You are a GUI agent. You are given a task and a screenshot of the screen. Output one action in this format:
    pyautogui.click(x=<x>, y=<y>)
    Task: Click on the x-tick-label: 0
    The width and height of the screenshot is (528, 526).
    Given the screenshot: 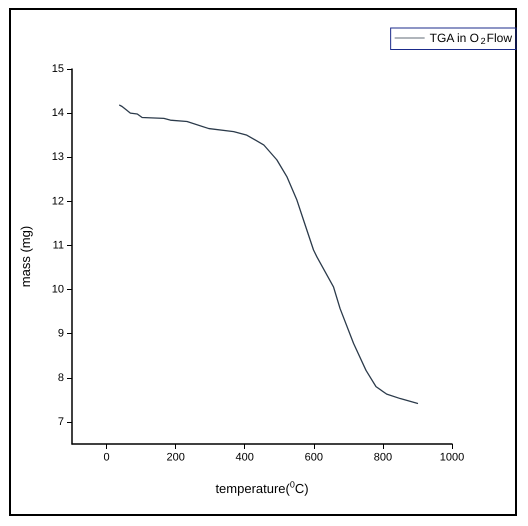 What is the action you would take?
    pyautogui.click(x=106, y=458)
    